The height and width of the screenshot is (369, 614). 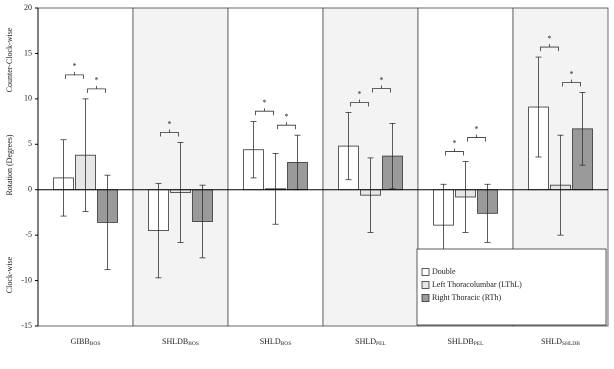 I want to click on y-axis-label: Counter-Clock-wise, so click(x=9, y=59).